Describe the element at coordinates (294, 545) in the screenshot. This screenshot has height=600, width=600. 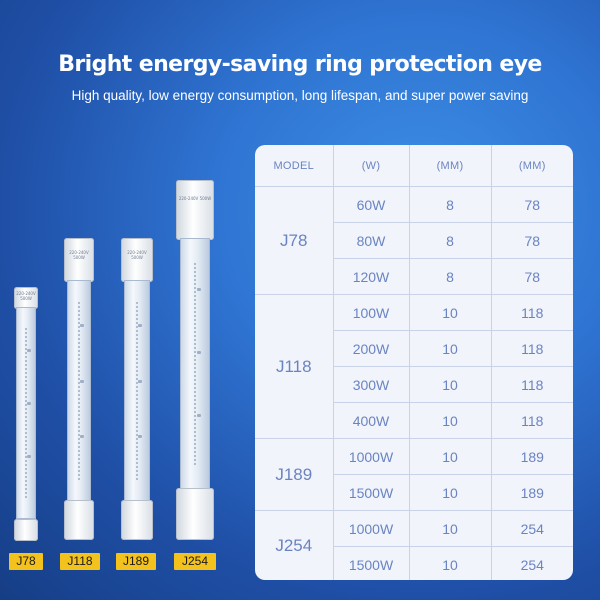
I see `model-cell: J254` at that location.